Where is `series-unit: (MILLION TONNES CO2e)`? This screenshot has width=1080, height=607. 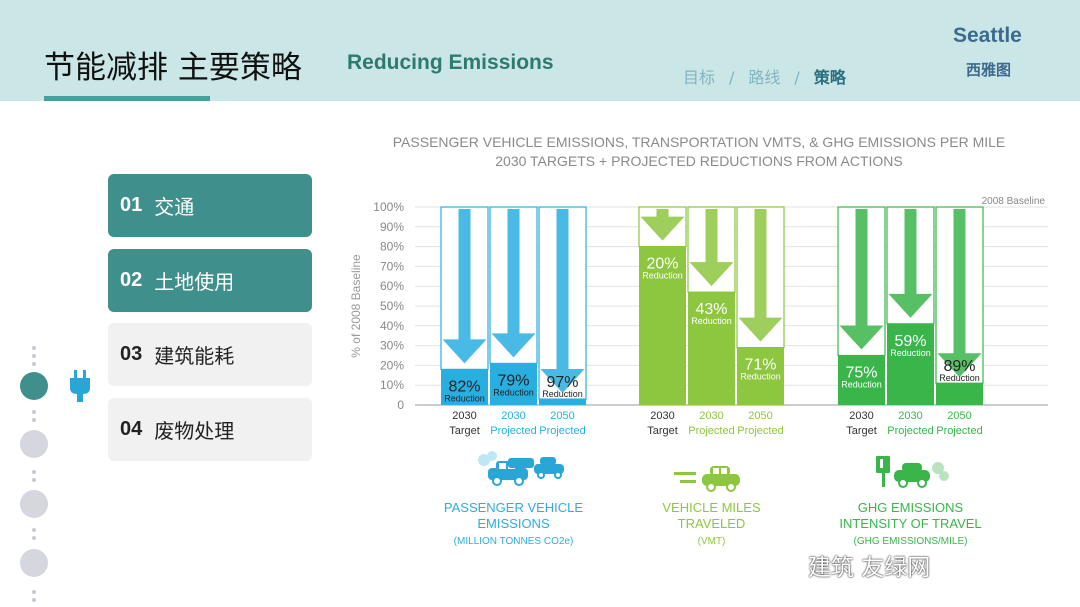
series-unit: (MILLION TONNES CO2e) is located at coordinates (514, 541).